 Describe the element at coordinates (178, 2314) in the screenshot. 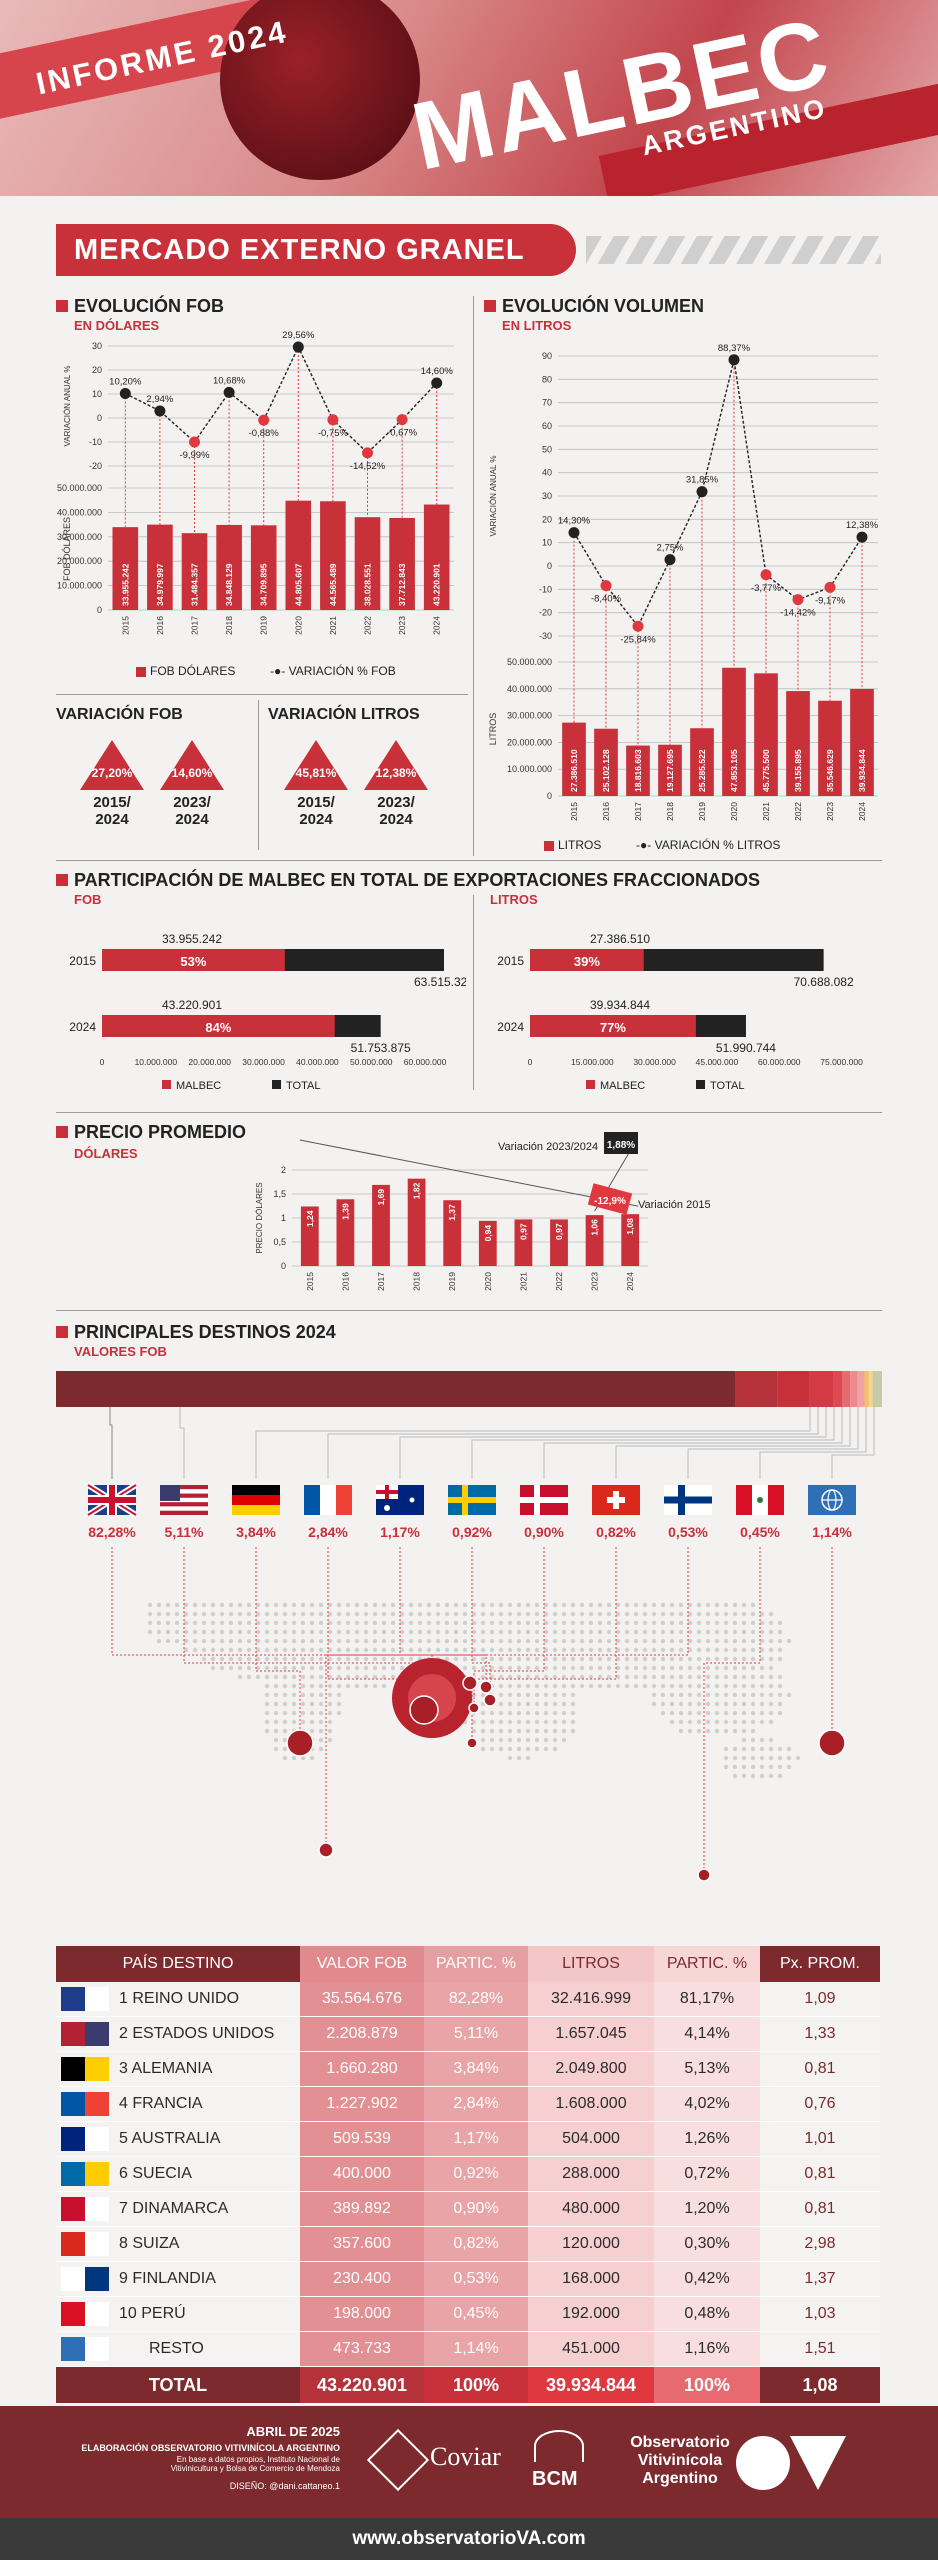

I see `country-cell: 10 PERÚ` at that location.